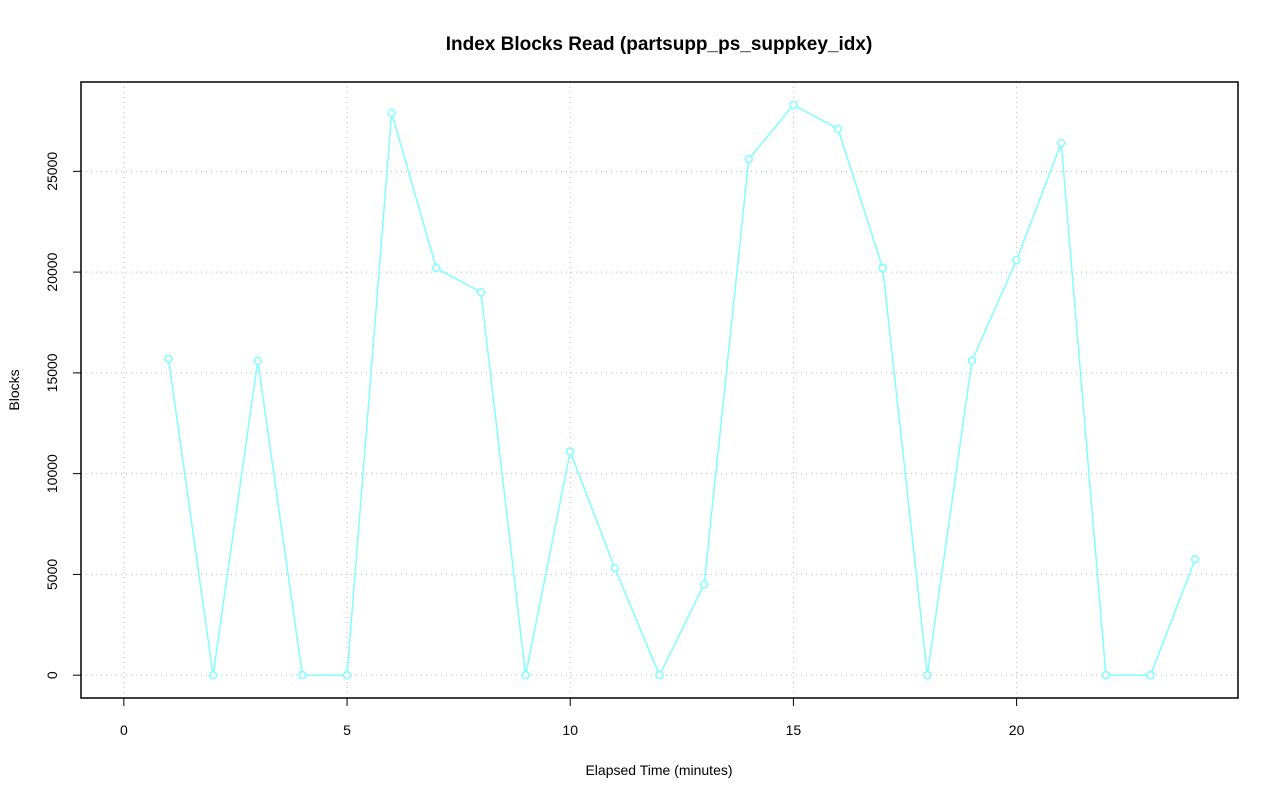  What do you see at coordinates (794, 730) in the screenshot?
I see `x-tick-label: 15` at bounding box center [794, 730].